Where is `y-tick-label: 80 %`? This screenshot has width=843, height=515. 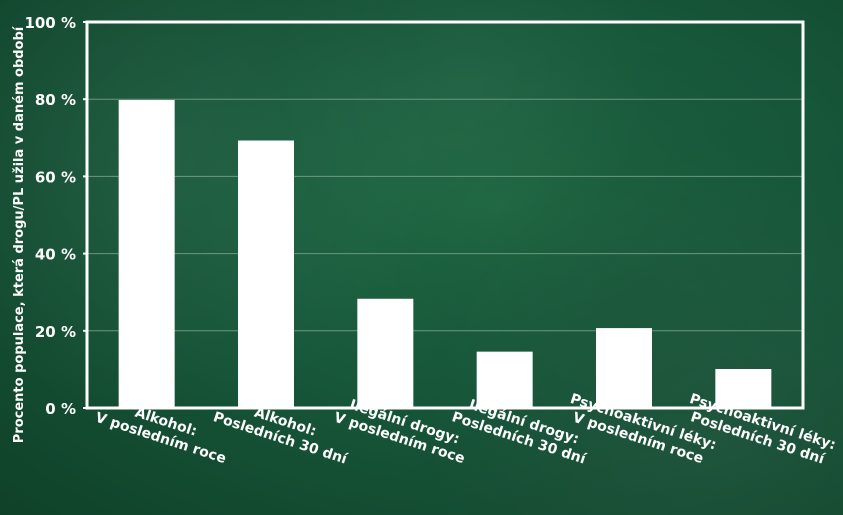
y-tick-label: 80 % is located at coordinates (55, 100).